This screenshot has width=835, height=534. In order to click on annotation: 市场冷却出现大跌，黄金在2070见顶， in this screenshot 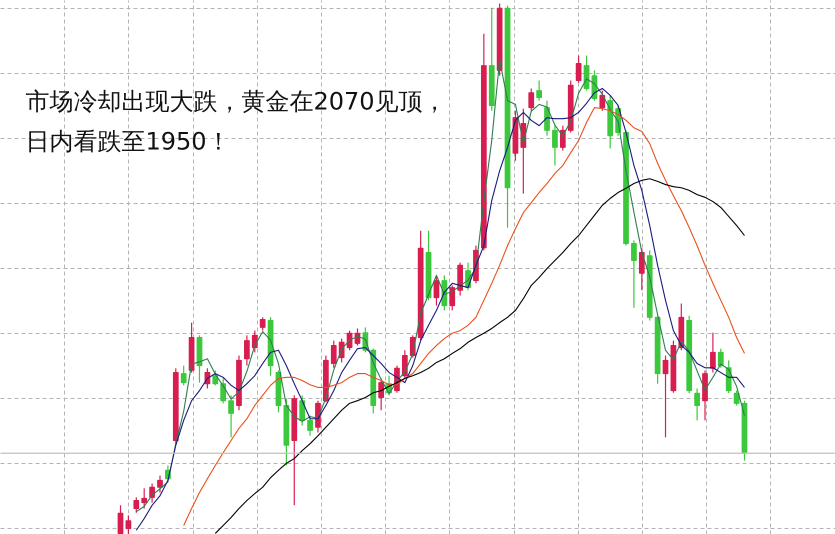, I will do `click(236, 102)`.